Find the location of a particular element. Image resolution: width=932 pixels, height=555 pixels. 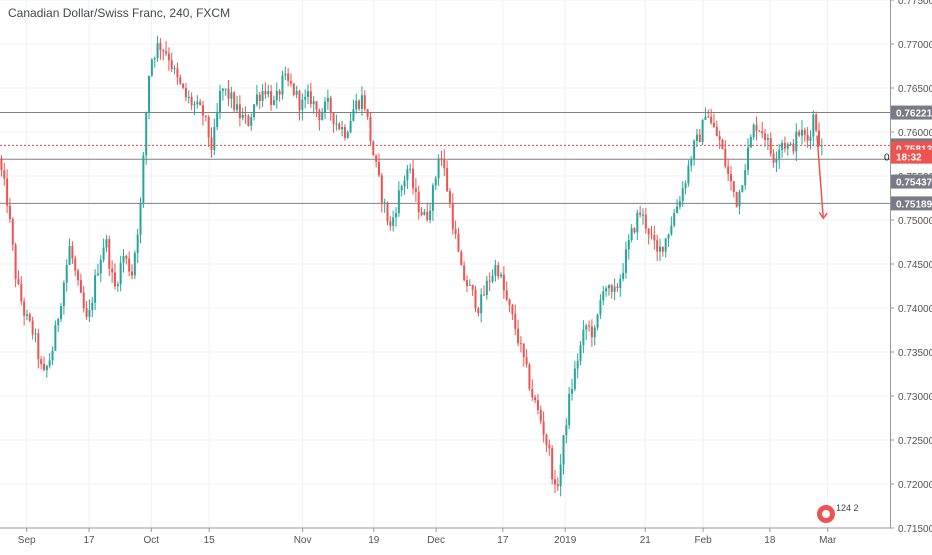

time-tick-label: 17 is located at coordinates (503, 540).